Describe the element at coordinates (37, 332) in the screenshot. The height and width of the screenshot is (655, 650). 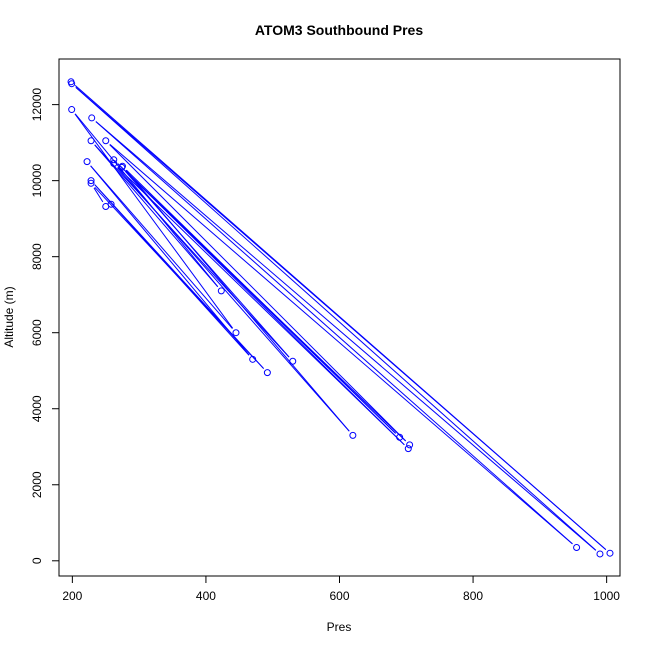
I see `y-tick-label: 6000` at that location.